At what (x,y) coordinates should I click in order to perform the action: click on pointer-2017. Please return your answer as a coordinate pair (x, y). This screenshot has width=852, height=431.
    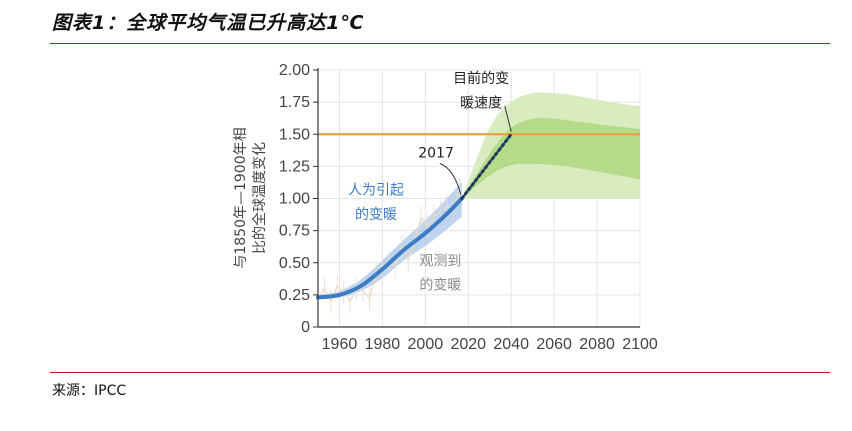
    Looking at the image, I should click on (450, 179).